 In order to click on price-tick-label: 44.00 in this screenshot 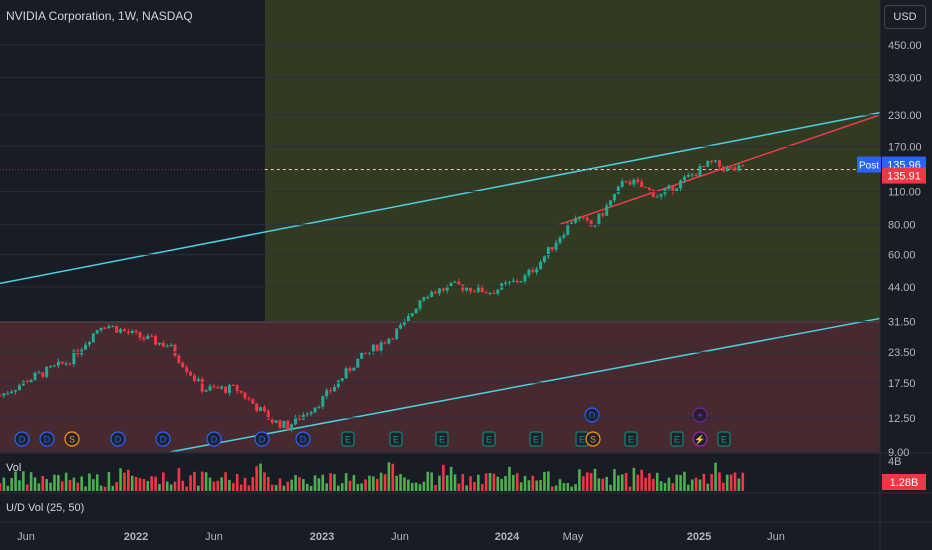, I will do `click(902, 288)`.